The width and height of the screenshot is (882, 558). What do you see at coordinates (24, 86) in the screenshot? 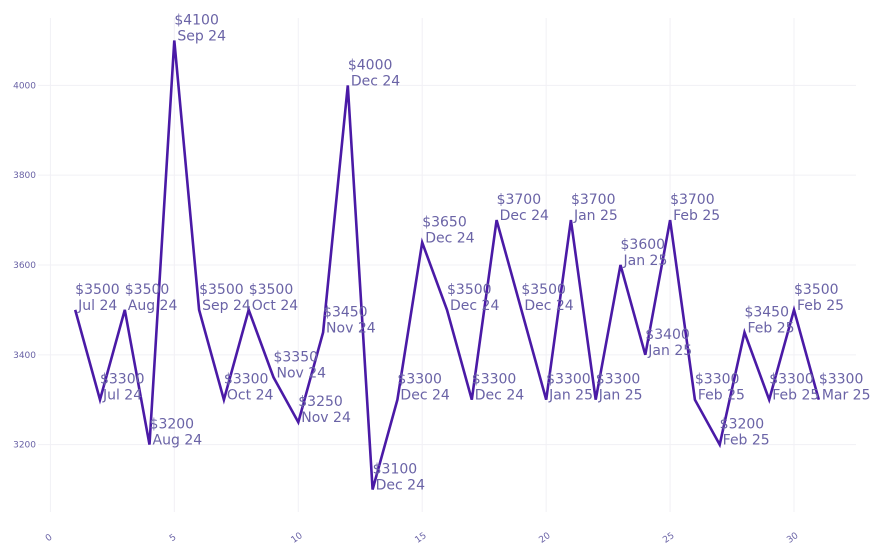
I see `y-tick-label: 4000` at bounding box center [24, 86].